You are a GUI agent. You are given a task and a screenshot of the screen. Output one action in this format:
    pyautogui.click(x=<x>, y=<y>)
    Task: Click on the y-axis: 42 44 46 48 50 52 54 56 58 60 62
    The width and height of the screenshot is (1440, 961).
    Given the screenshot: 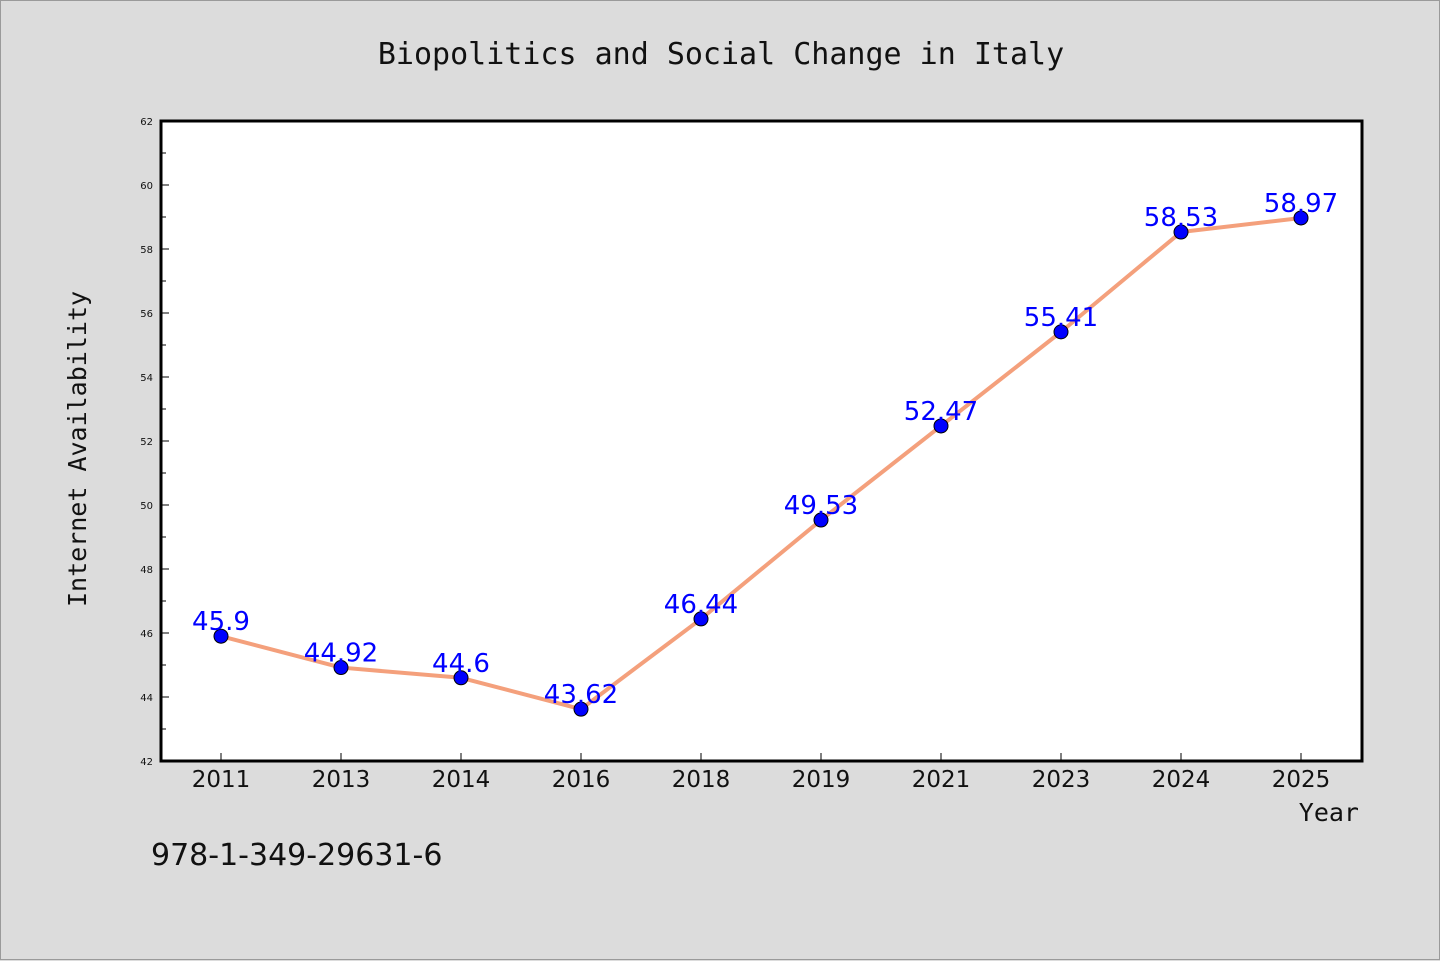 What is the action you would take?
    pyautogui.click(x=154, y=442)
    